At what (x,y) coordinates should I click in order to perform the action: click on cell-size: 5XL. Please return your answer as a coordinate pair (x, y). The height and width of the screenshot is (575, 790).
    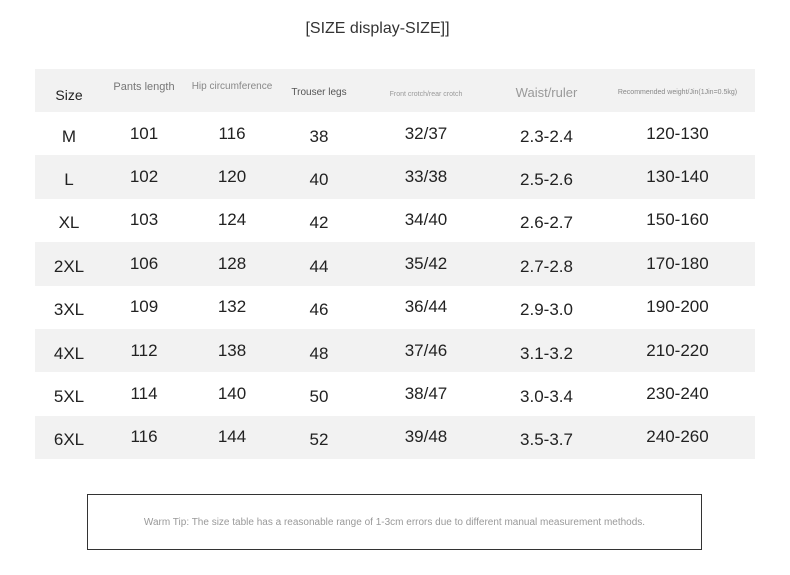
    Looking at the image, I should click on (69, 397).